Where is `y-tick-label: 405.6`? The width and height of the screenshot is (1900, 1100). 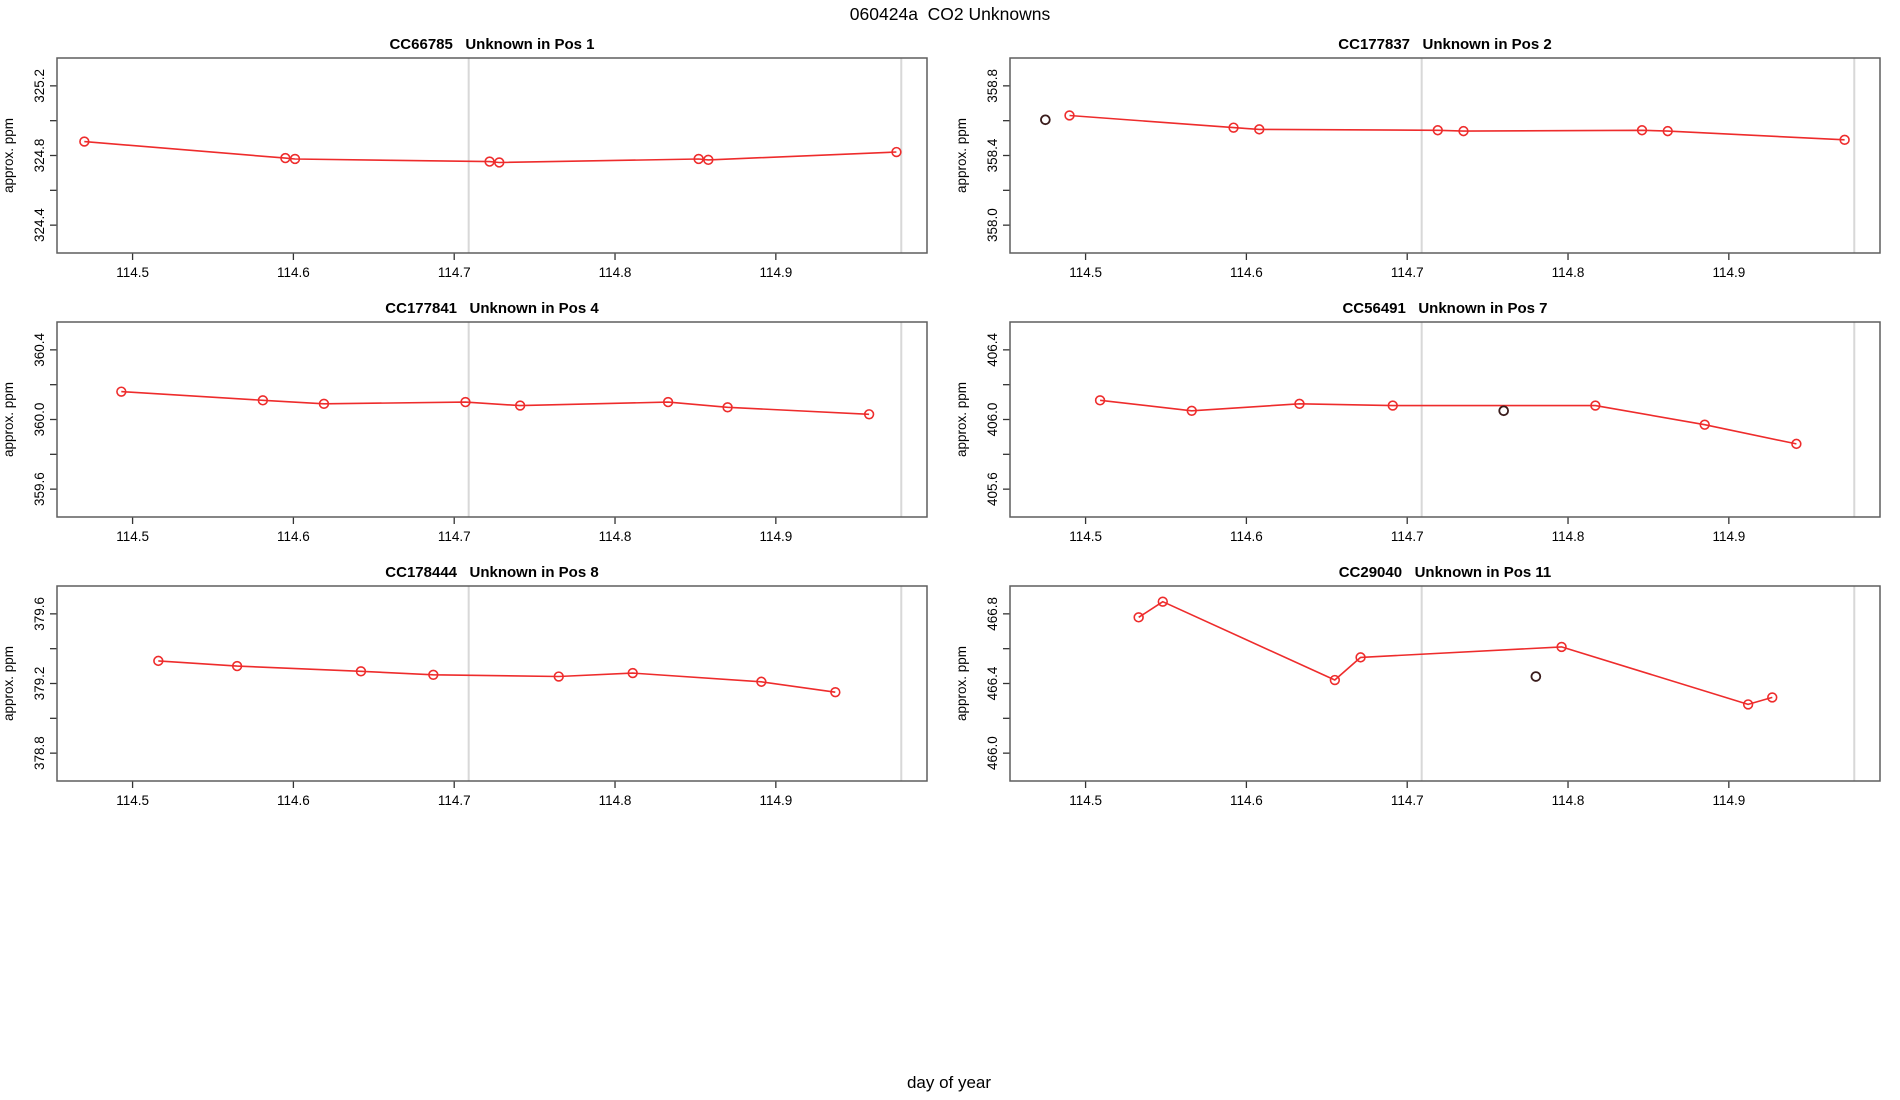 y-tick-label: 405.6 is located at coordinates (992, 489).